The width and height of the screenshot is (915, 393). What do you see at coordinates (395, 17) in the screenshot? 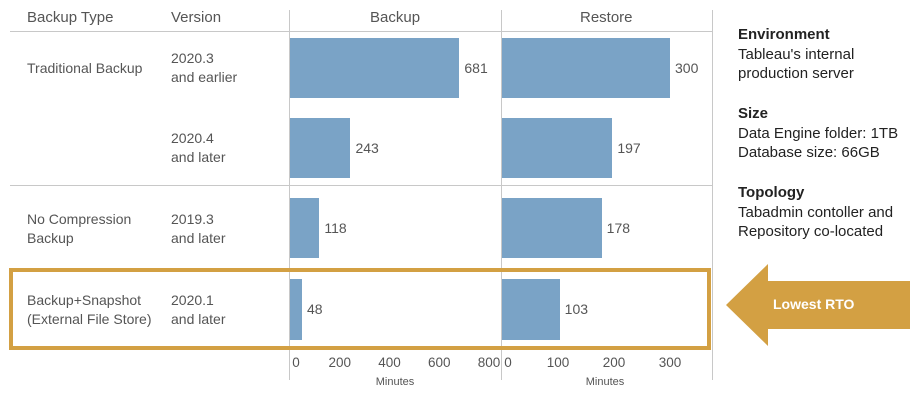
I see `header-backup: Backup` at bounding box center [395, 17].